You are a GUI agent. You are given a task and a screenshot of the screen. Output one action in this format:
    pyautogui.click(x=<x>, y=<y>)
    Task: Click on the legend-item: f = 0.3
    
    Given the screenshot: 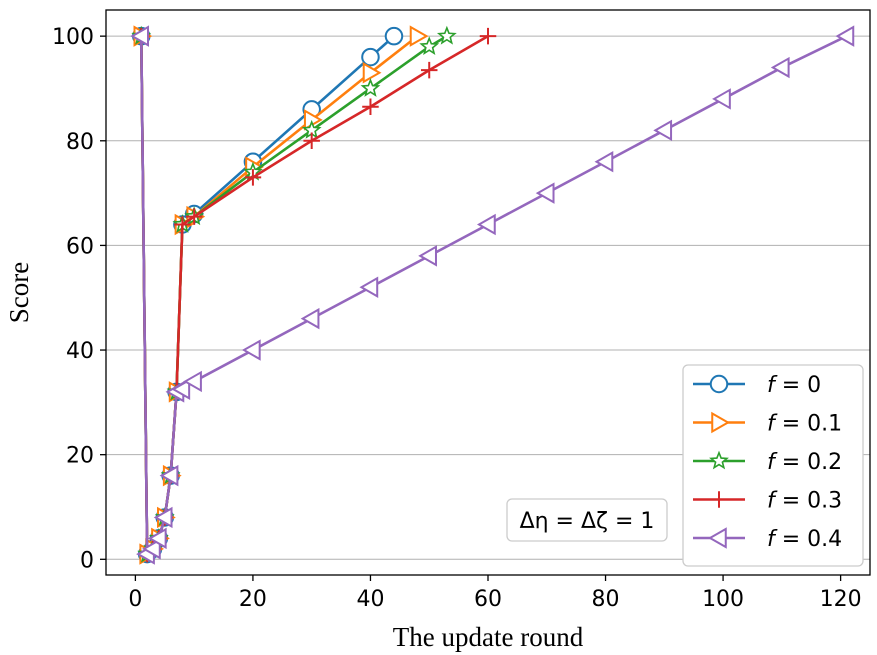 What is the action you would take?
    pyautogui.click(x=767, y=501)
    